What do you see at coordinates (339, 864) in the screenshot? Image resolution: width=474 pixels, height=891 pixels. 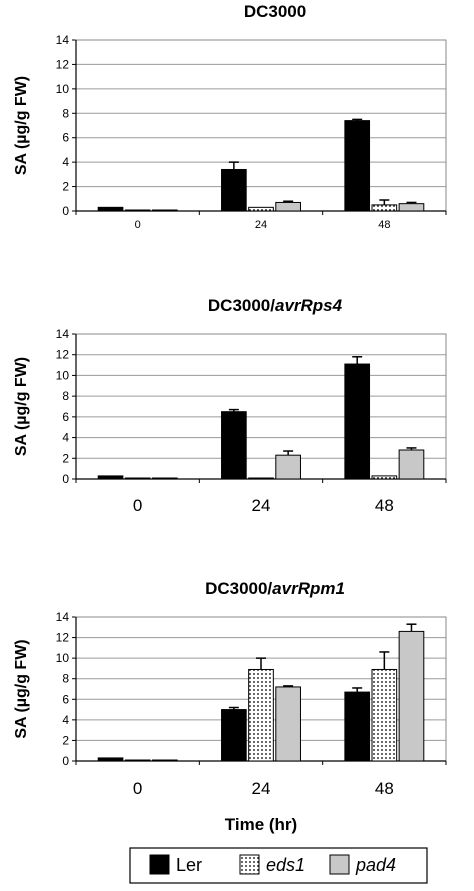 I see `legend-swatch-pad4` at bounding box center [339, 864].